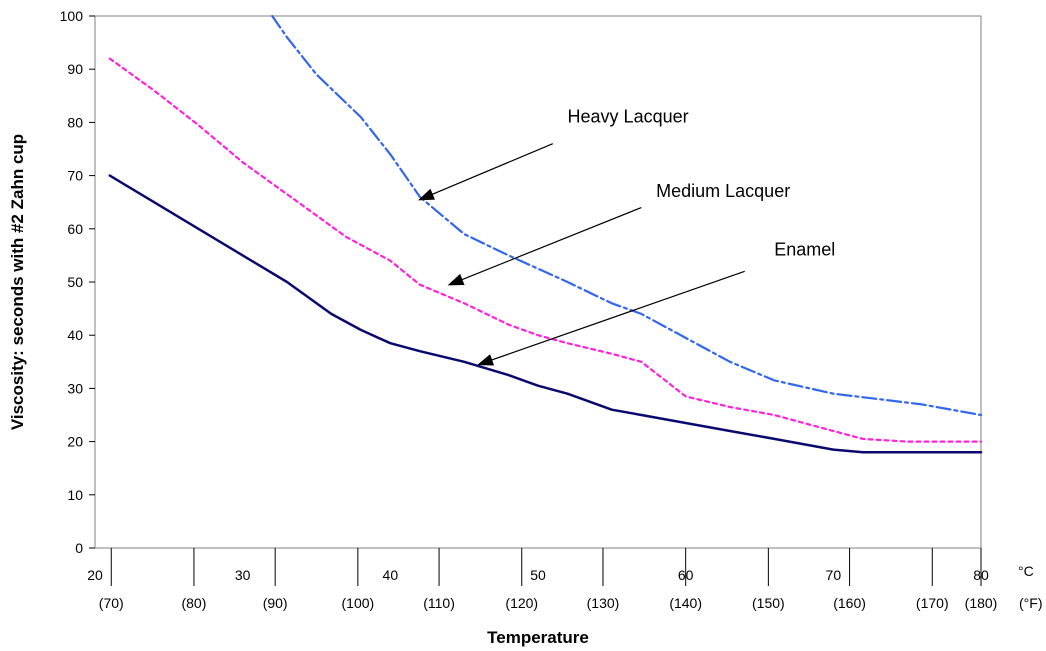 This screenshot has width=1046, height=651. What do you see at coordinates (723, 191) in the screenshot?
I see `annotation-label: Medium Lacquer` at bounding box center [723, 191].